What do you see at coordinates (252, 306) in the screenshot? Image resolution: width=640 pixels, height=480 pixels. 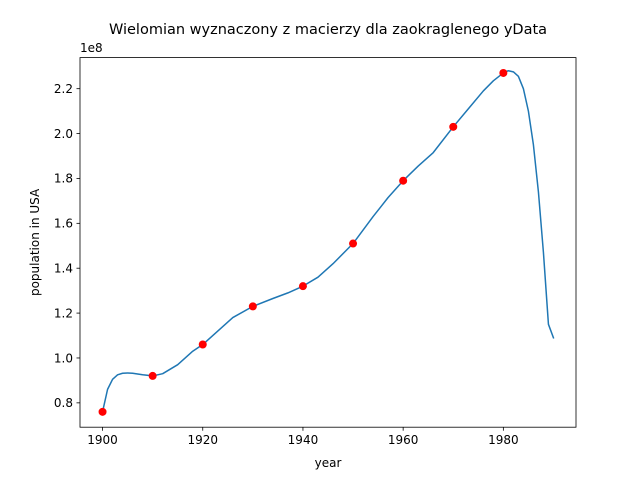 I see `data-point-1930` at bounding box center [252, 306].